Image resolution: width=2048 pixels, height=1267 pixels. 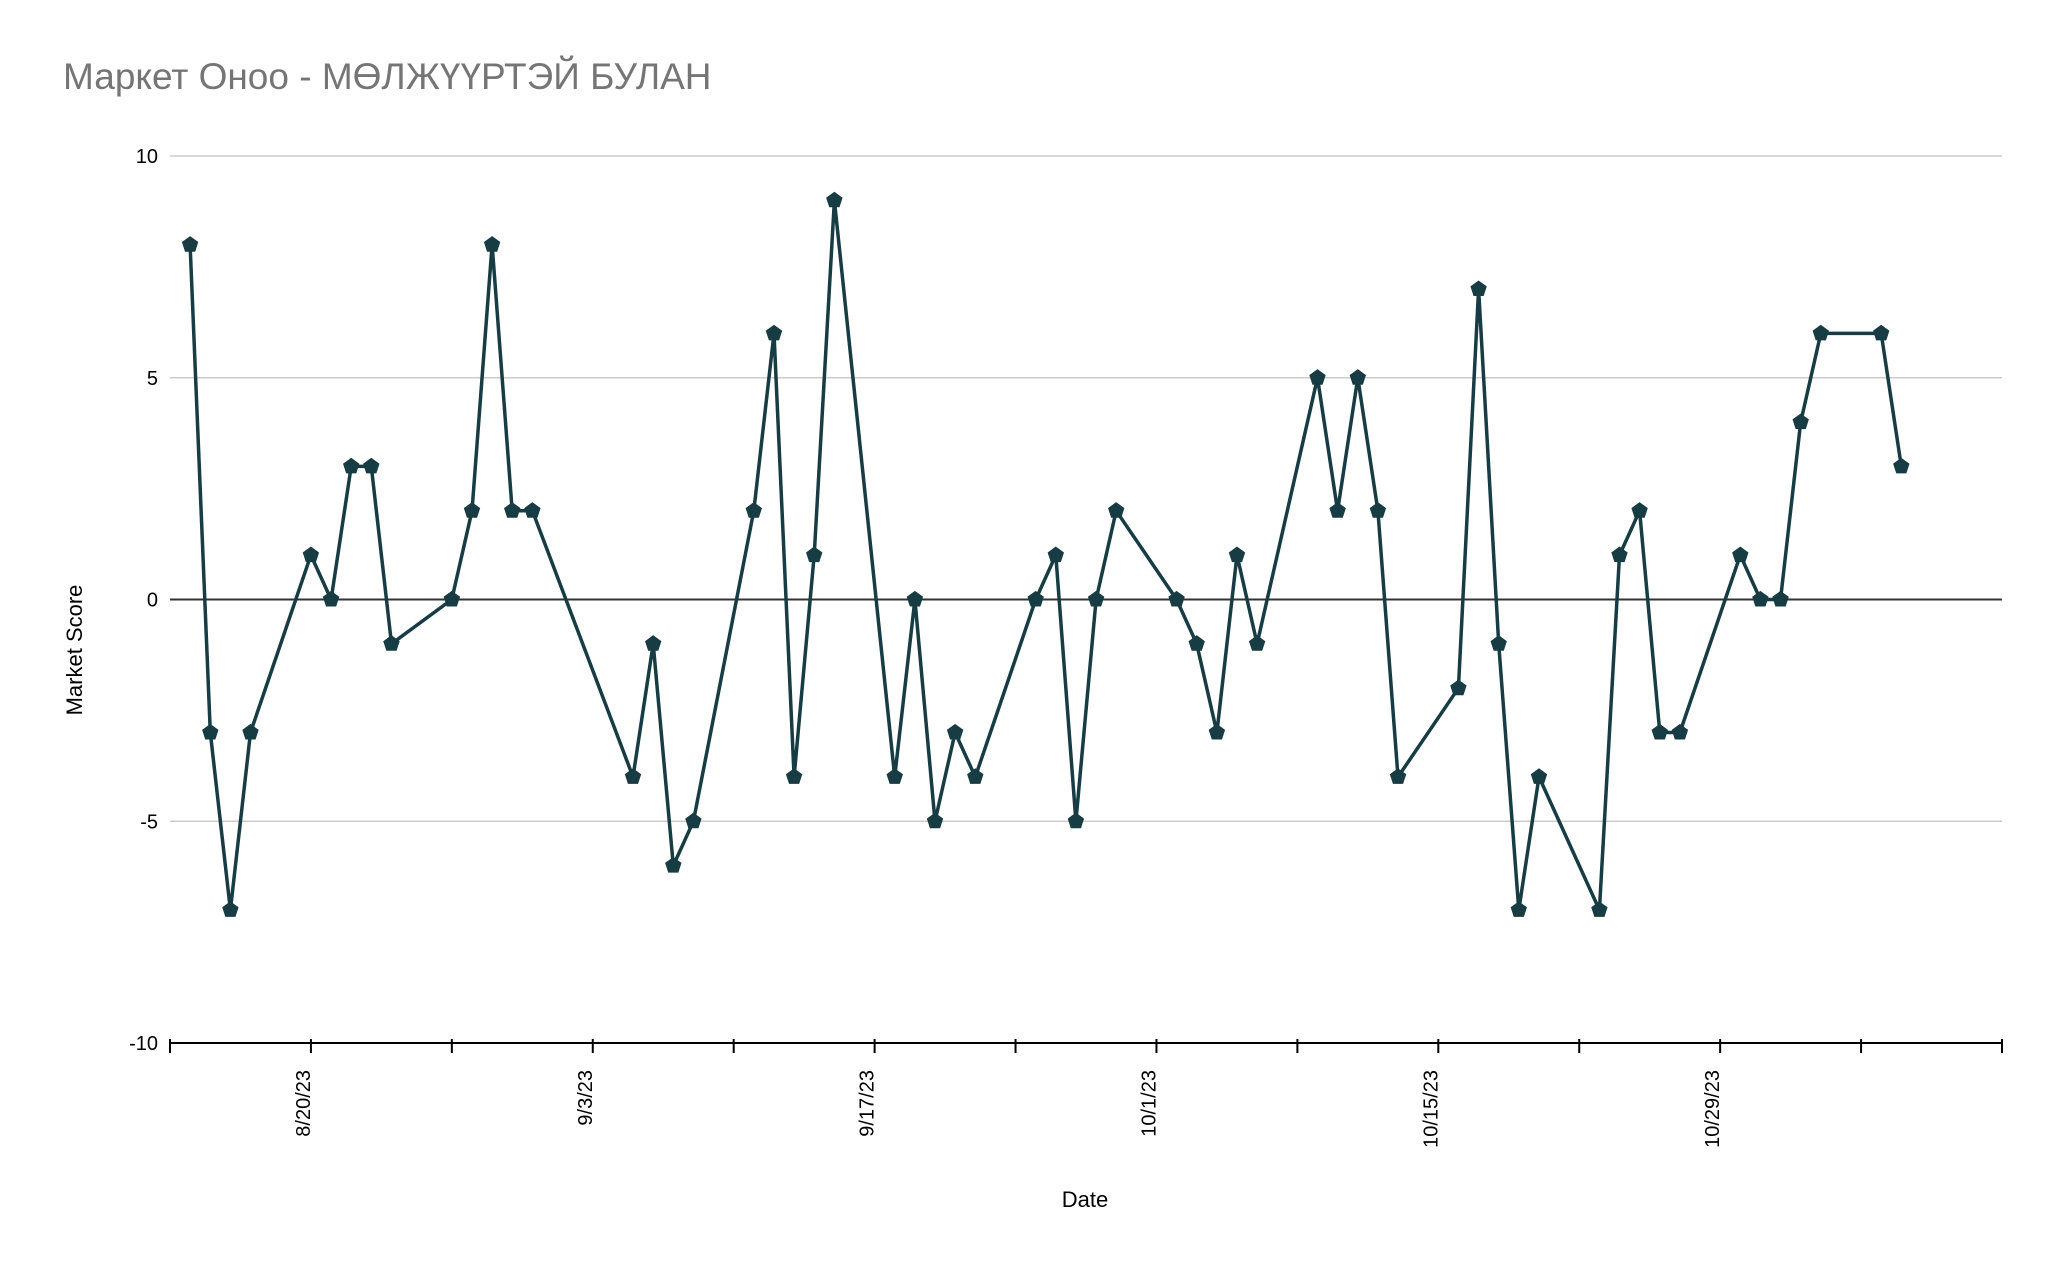 What do you see at coordinates (1149, 1103) in the screenshot?
I see `x-tick-label: 10/1/23` at bounding box center [1149, 1103].